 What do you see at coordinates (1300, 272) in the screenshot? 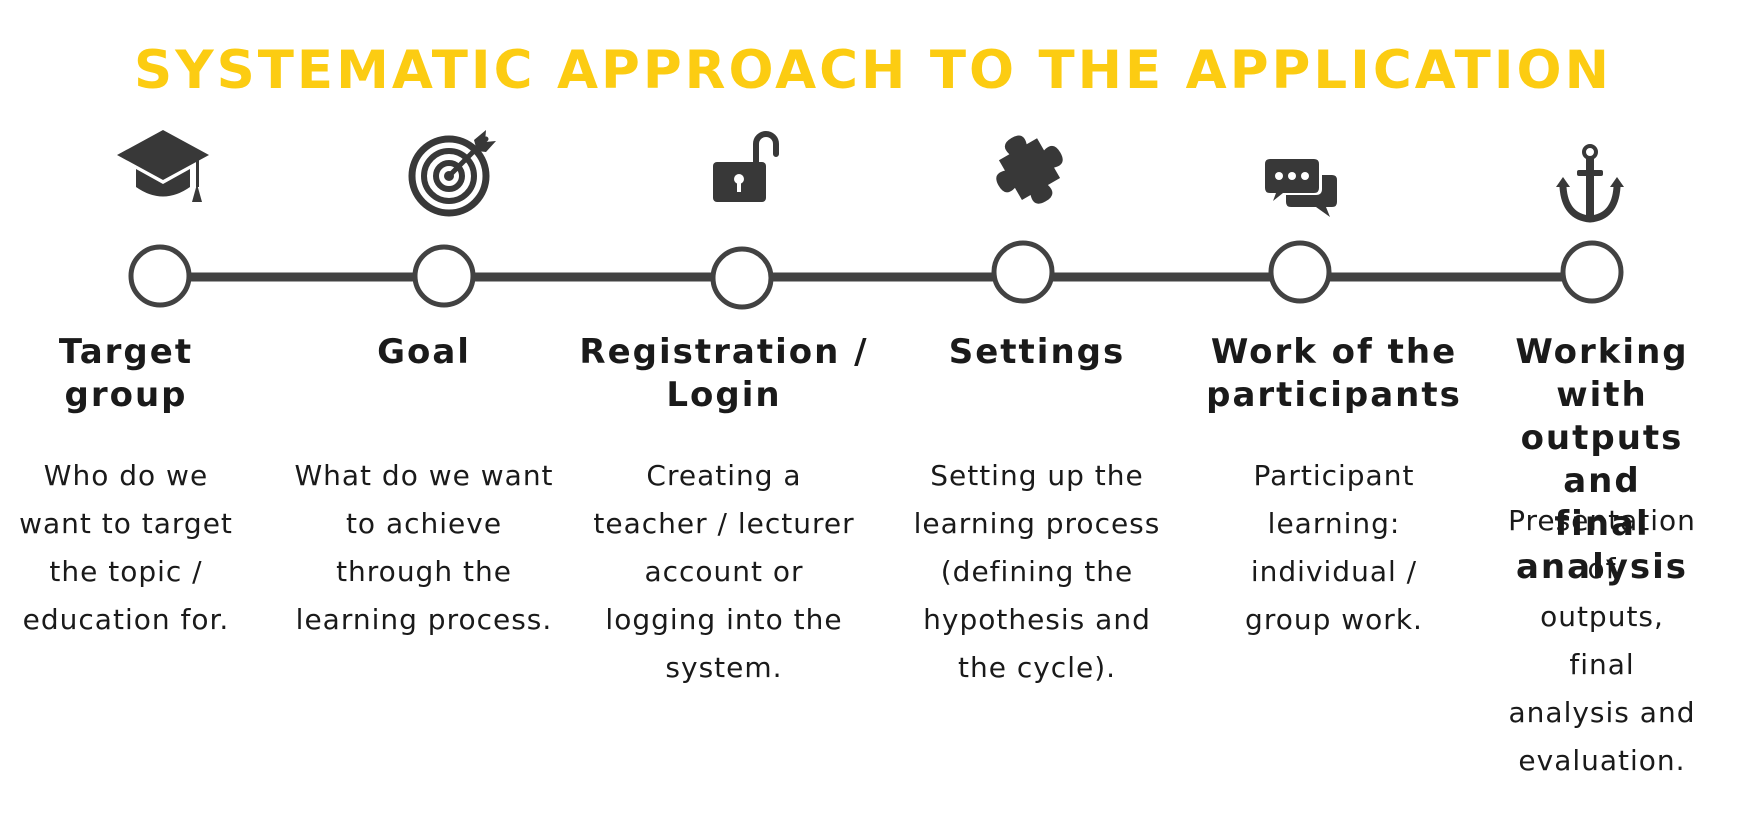
I see `timeline-node-participants-work` at bounding box center [1300, 272].